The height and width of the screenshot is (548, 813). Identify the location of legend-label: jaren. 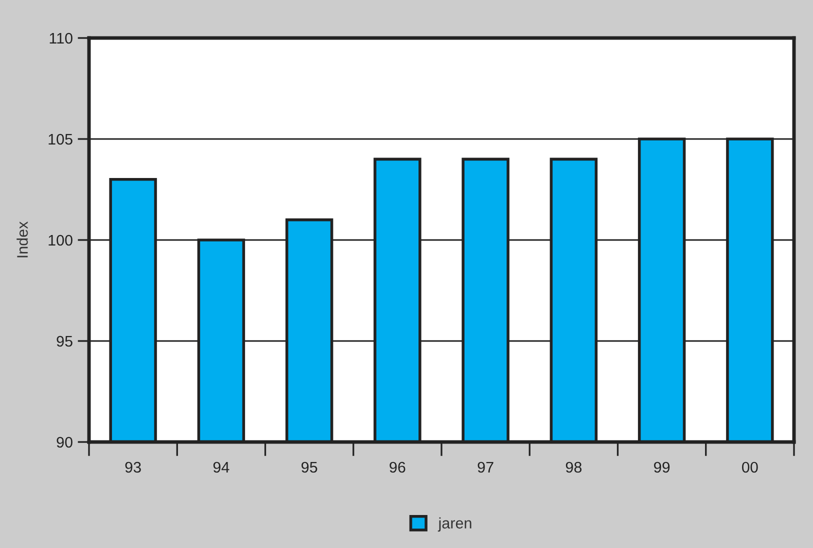
(455, 524).